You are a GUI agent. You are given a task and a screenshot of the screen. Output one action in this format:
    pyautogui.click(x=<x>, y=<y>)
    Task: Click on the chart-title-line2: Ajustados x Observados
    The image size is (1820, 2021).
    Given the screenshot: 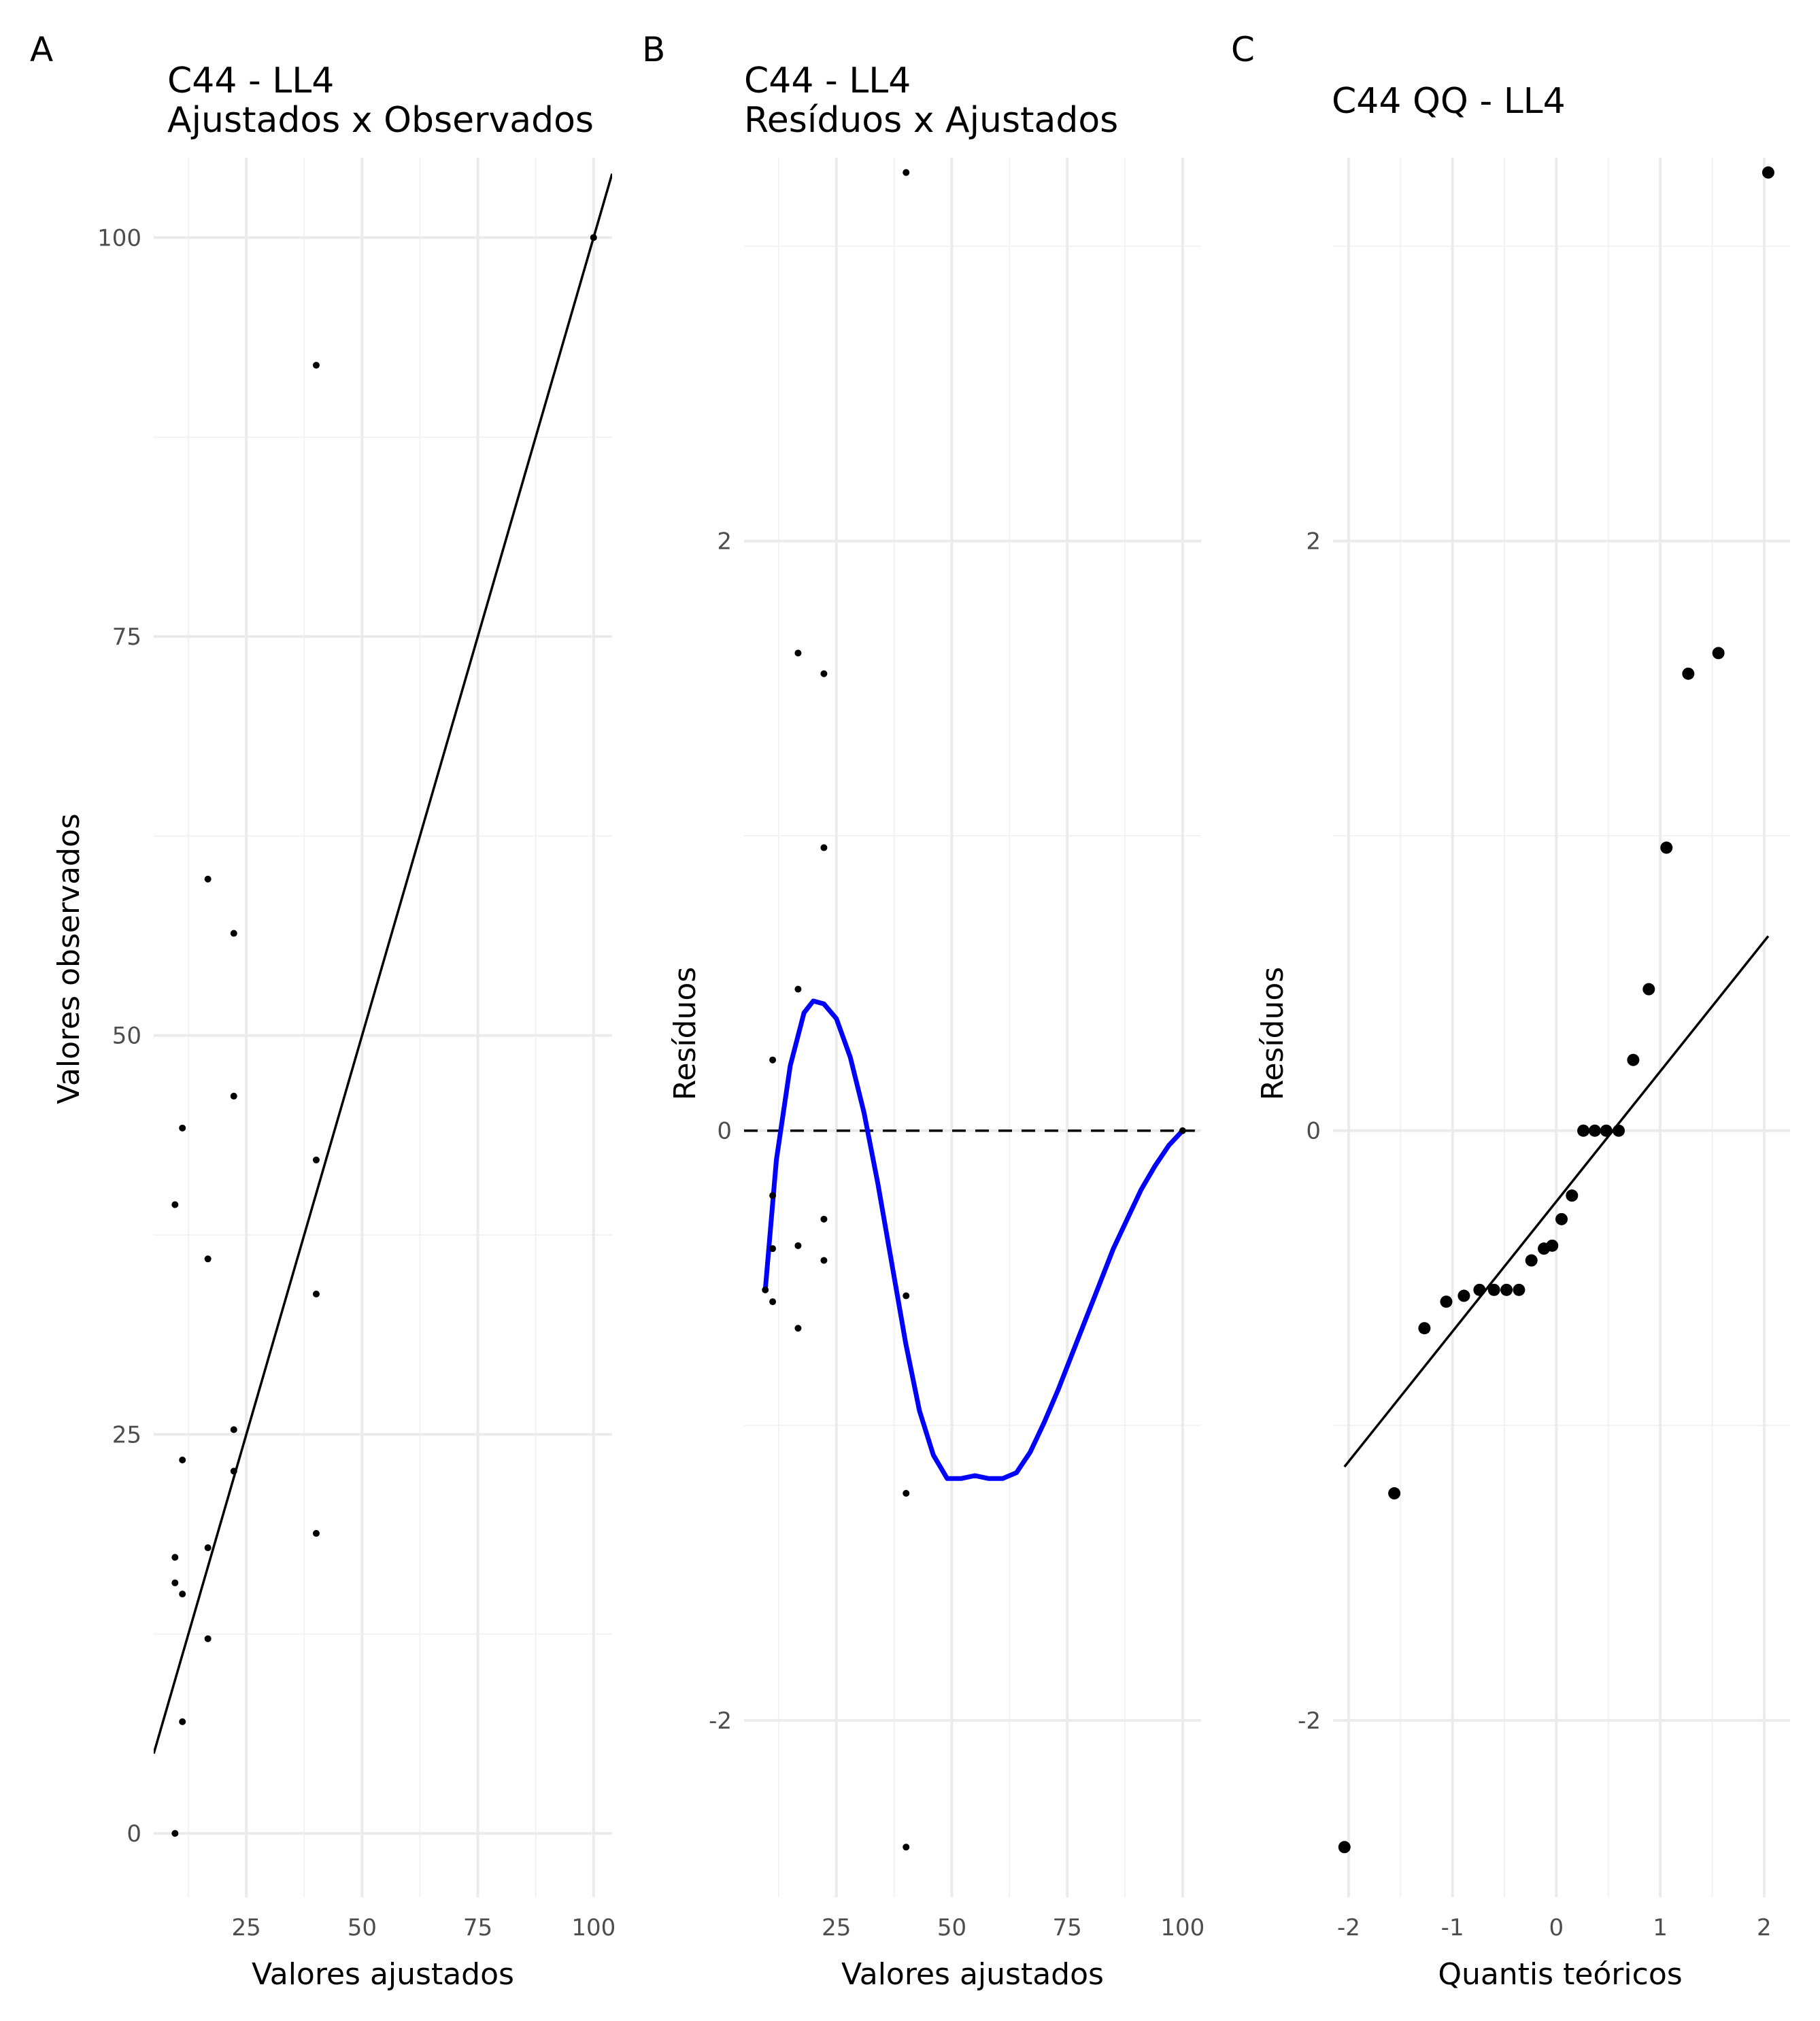 What is the action you would take?
    pyautogui.click(x=380, y=121)
    